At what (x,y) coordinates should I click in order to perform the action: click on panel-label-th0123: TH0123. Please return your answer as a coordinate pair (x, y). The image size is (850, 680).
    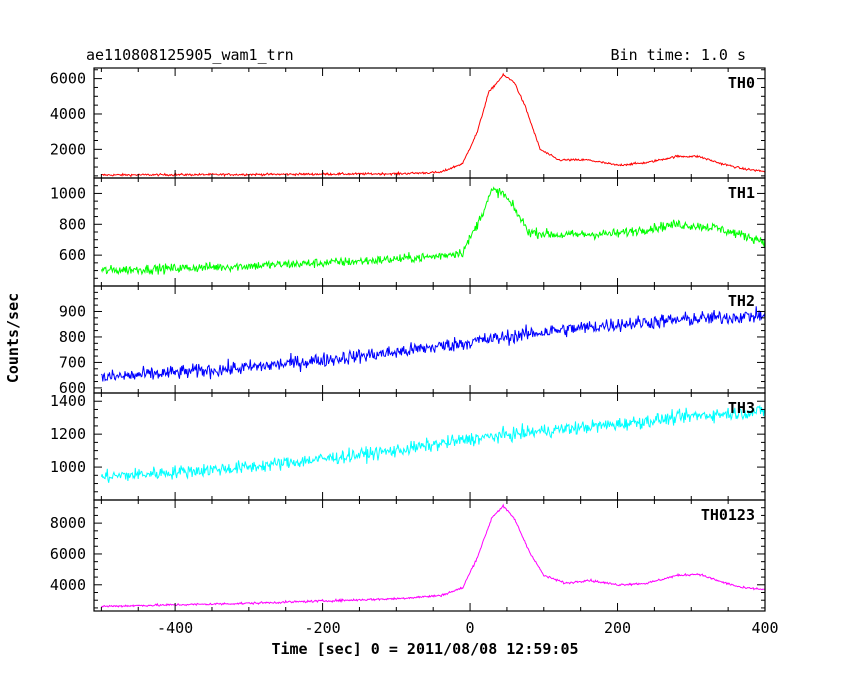
    Looking at the image, I should click on (728, 515).